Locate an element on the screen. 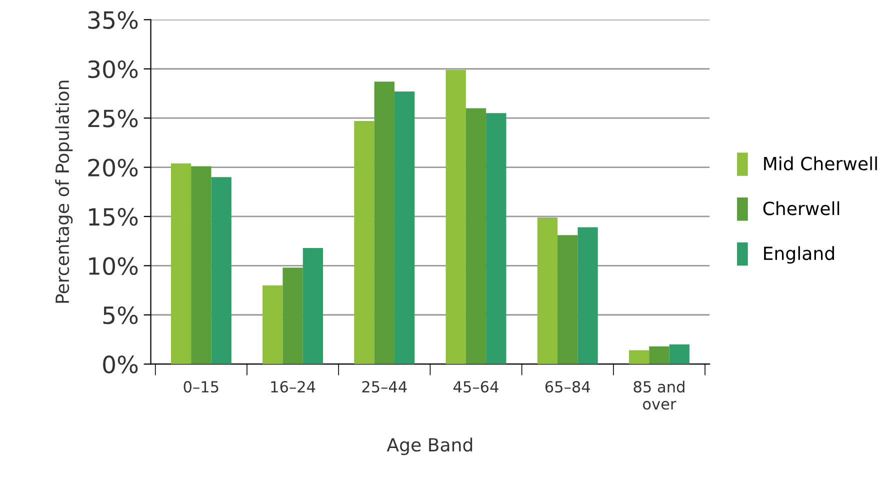 This screenshot has height=492, width=887. x-tick-label: 16–24 is located at coordinates (293, 387).